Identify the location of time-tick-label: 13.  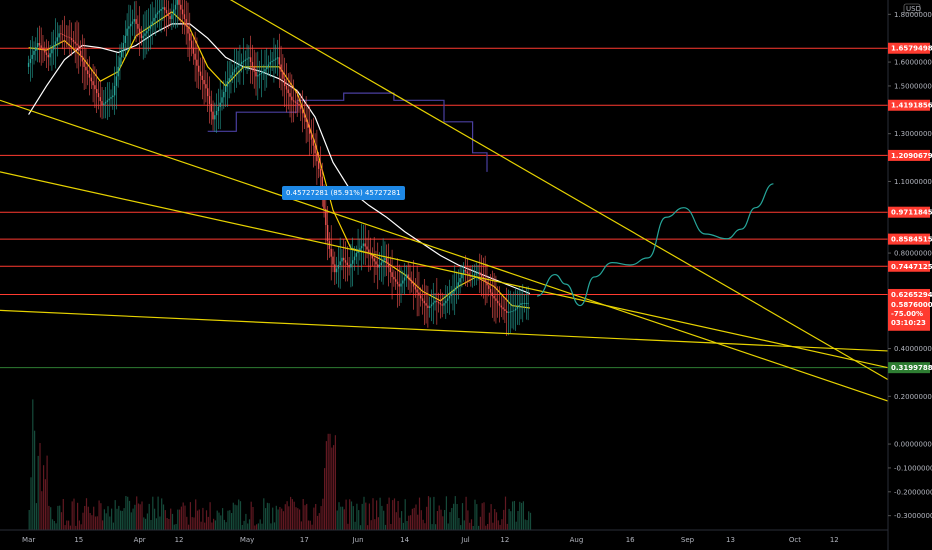
(730, 540).